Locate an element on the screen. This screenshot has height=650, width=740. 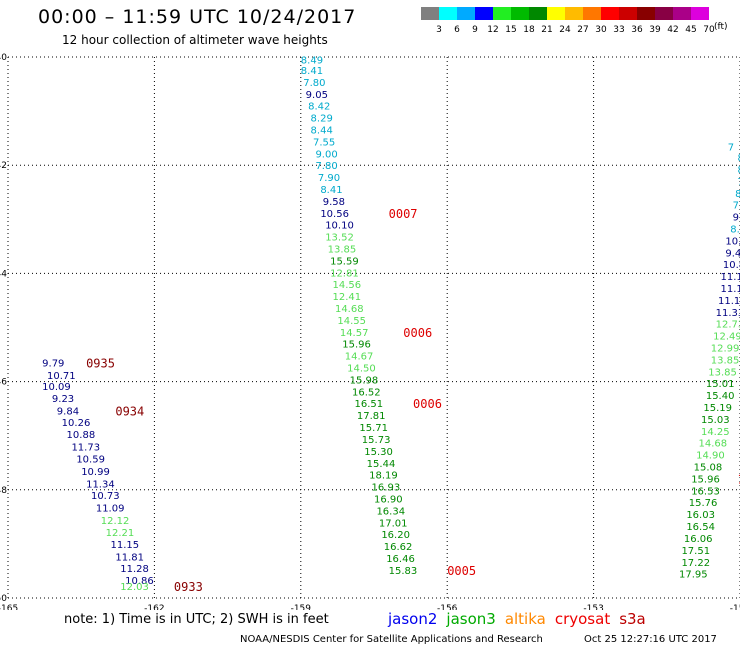
wave-height-label: 17.95 is located at coordinates (693, 575).